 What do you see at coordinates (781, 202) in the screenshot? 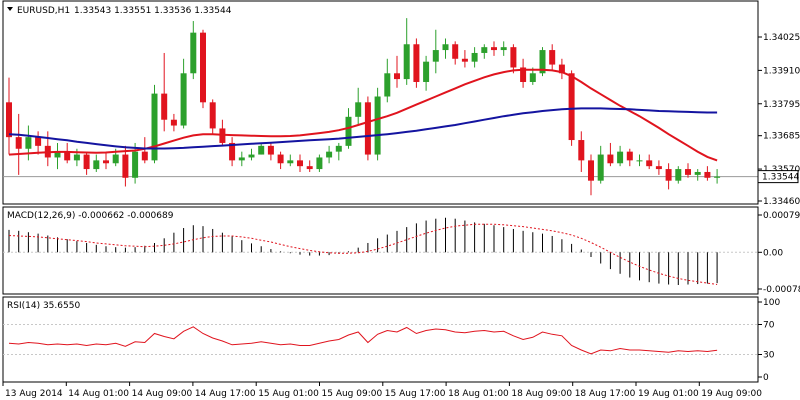
I see `price-tick-label: 1.33460` at bounding box center [781, 202].